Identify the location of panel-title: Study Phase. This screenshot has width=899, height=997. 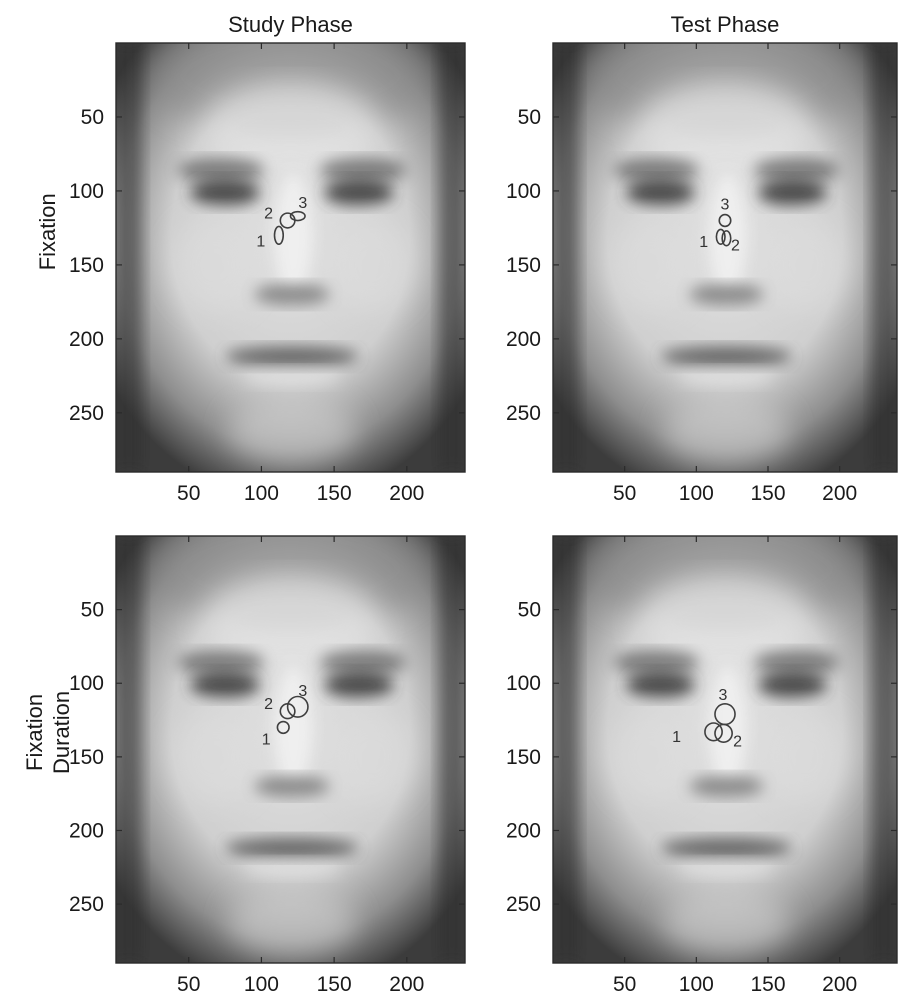
(290, 24).